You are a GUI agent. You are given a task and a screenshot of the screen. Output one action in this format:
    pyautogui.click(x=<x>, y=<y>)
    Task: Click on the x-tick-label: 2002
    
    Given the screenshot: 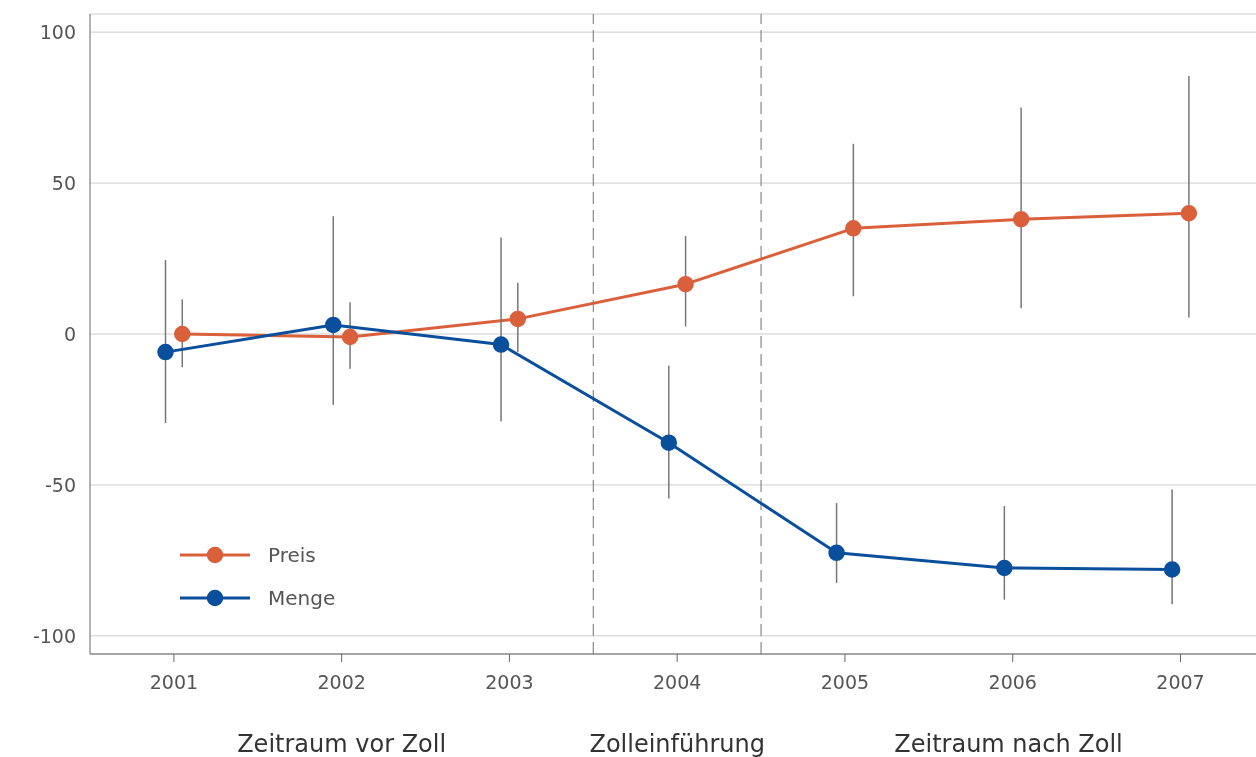 What is the action you would take?
    pyautogui.click(x=341, y=682)
    